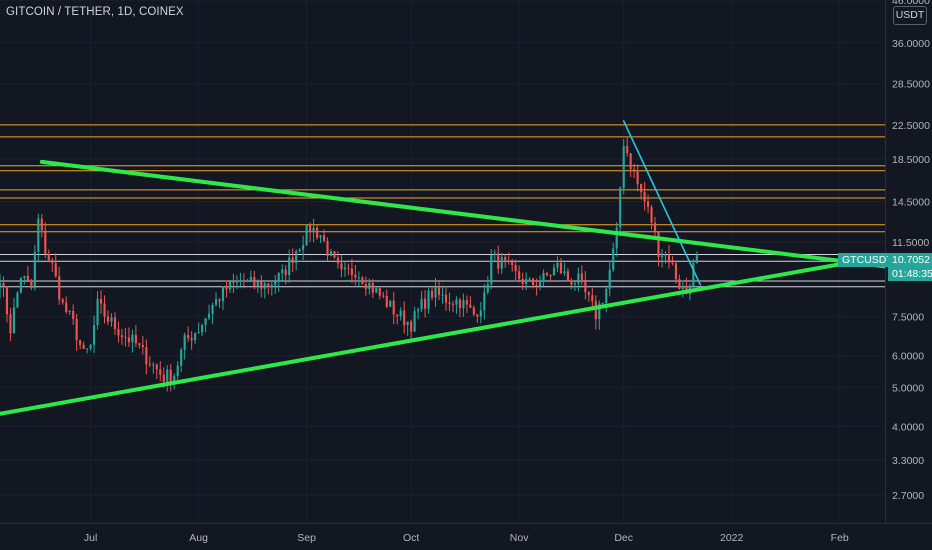 This screenshot has height=550, width=932. I want to click on x-tick-label: 2022, so click(732, 538).